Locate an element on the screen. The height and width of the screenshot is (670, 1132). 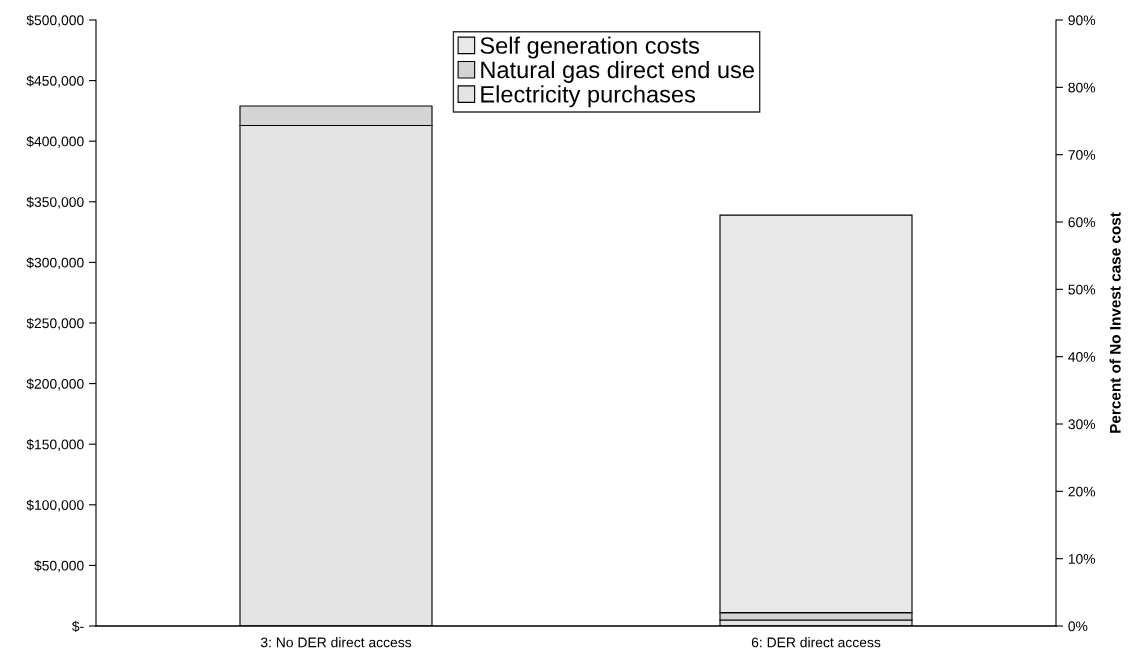
y-tick-label: $500,000 is located at coordinates (55, 20).